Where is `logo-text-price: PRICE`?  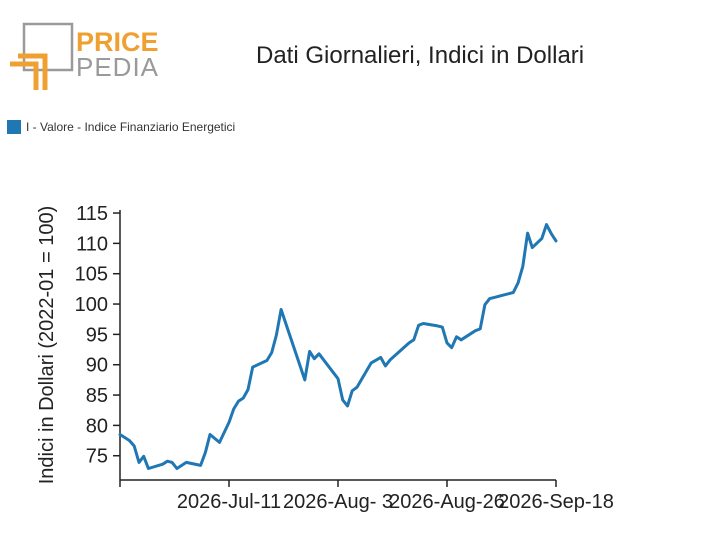 logo-text-price: PRICE is located at coordinates (117, 42).